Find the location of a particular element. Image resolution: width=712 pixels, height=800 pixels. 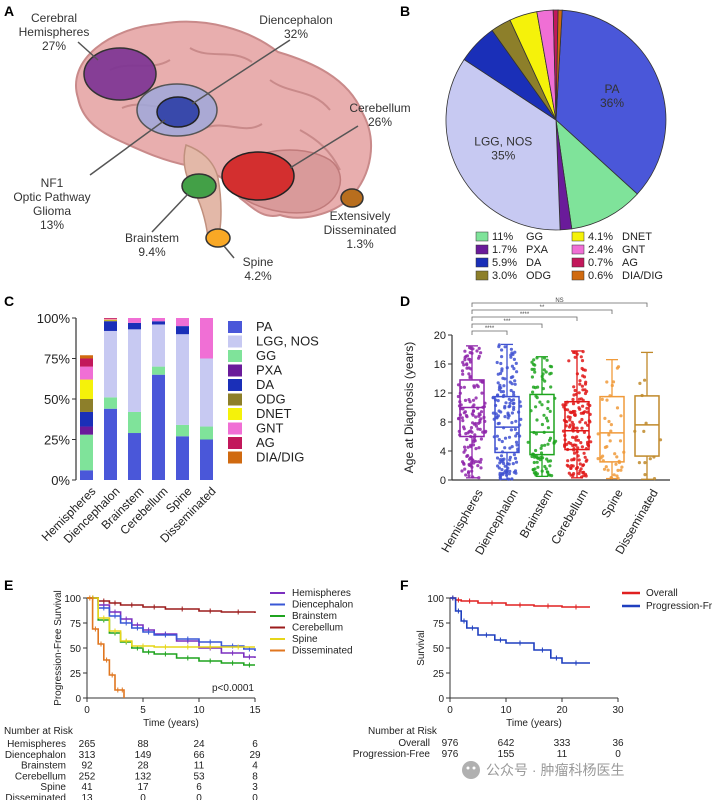

pie-legend-pct-4: 5.9% is located at coordinates (504, 263).